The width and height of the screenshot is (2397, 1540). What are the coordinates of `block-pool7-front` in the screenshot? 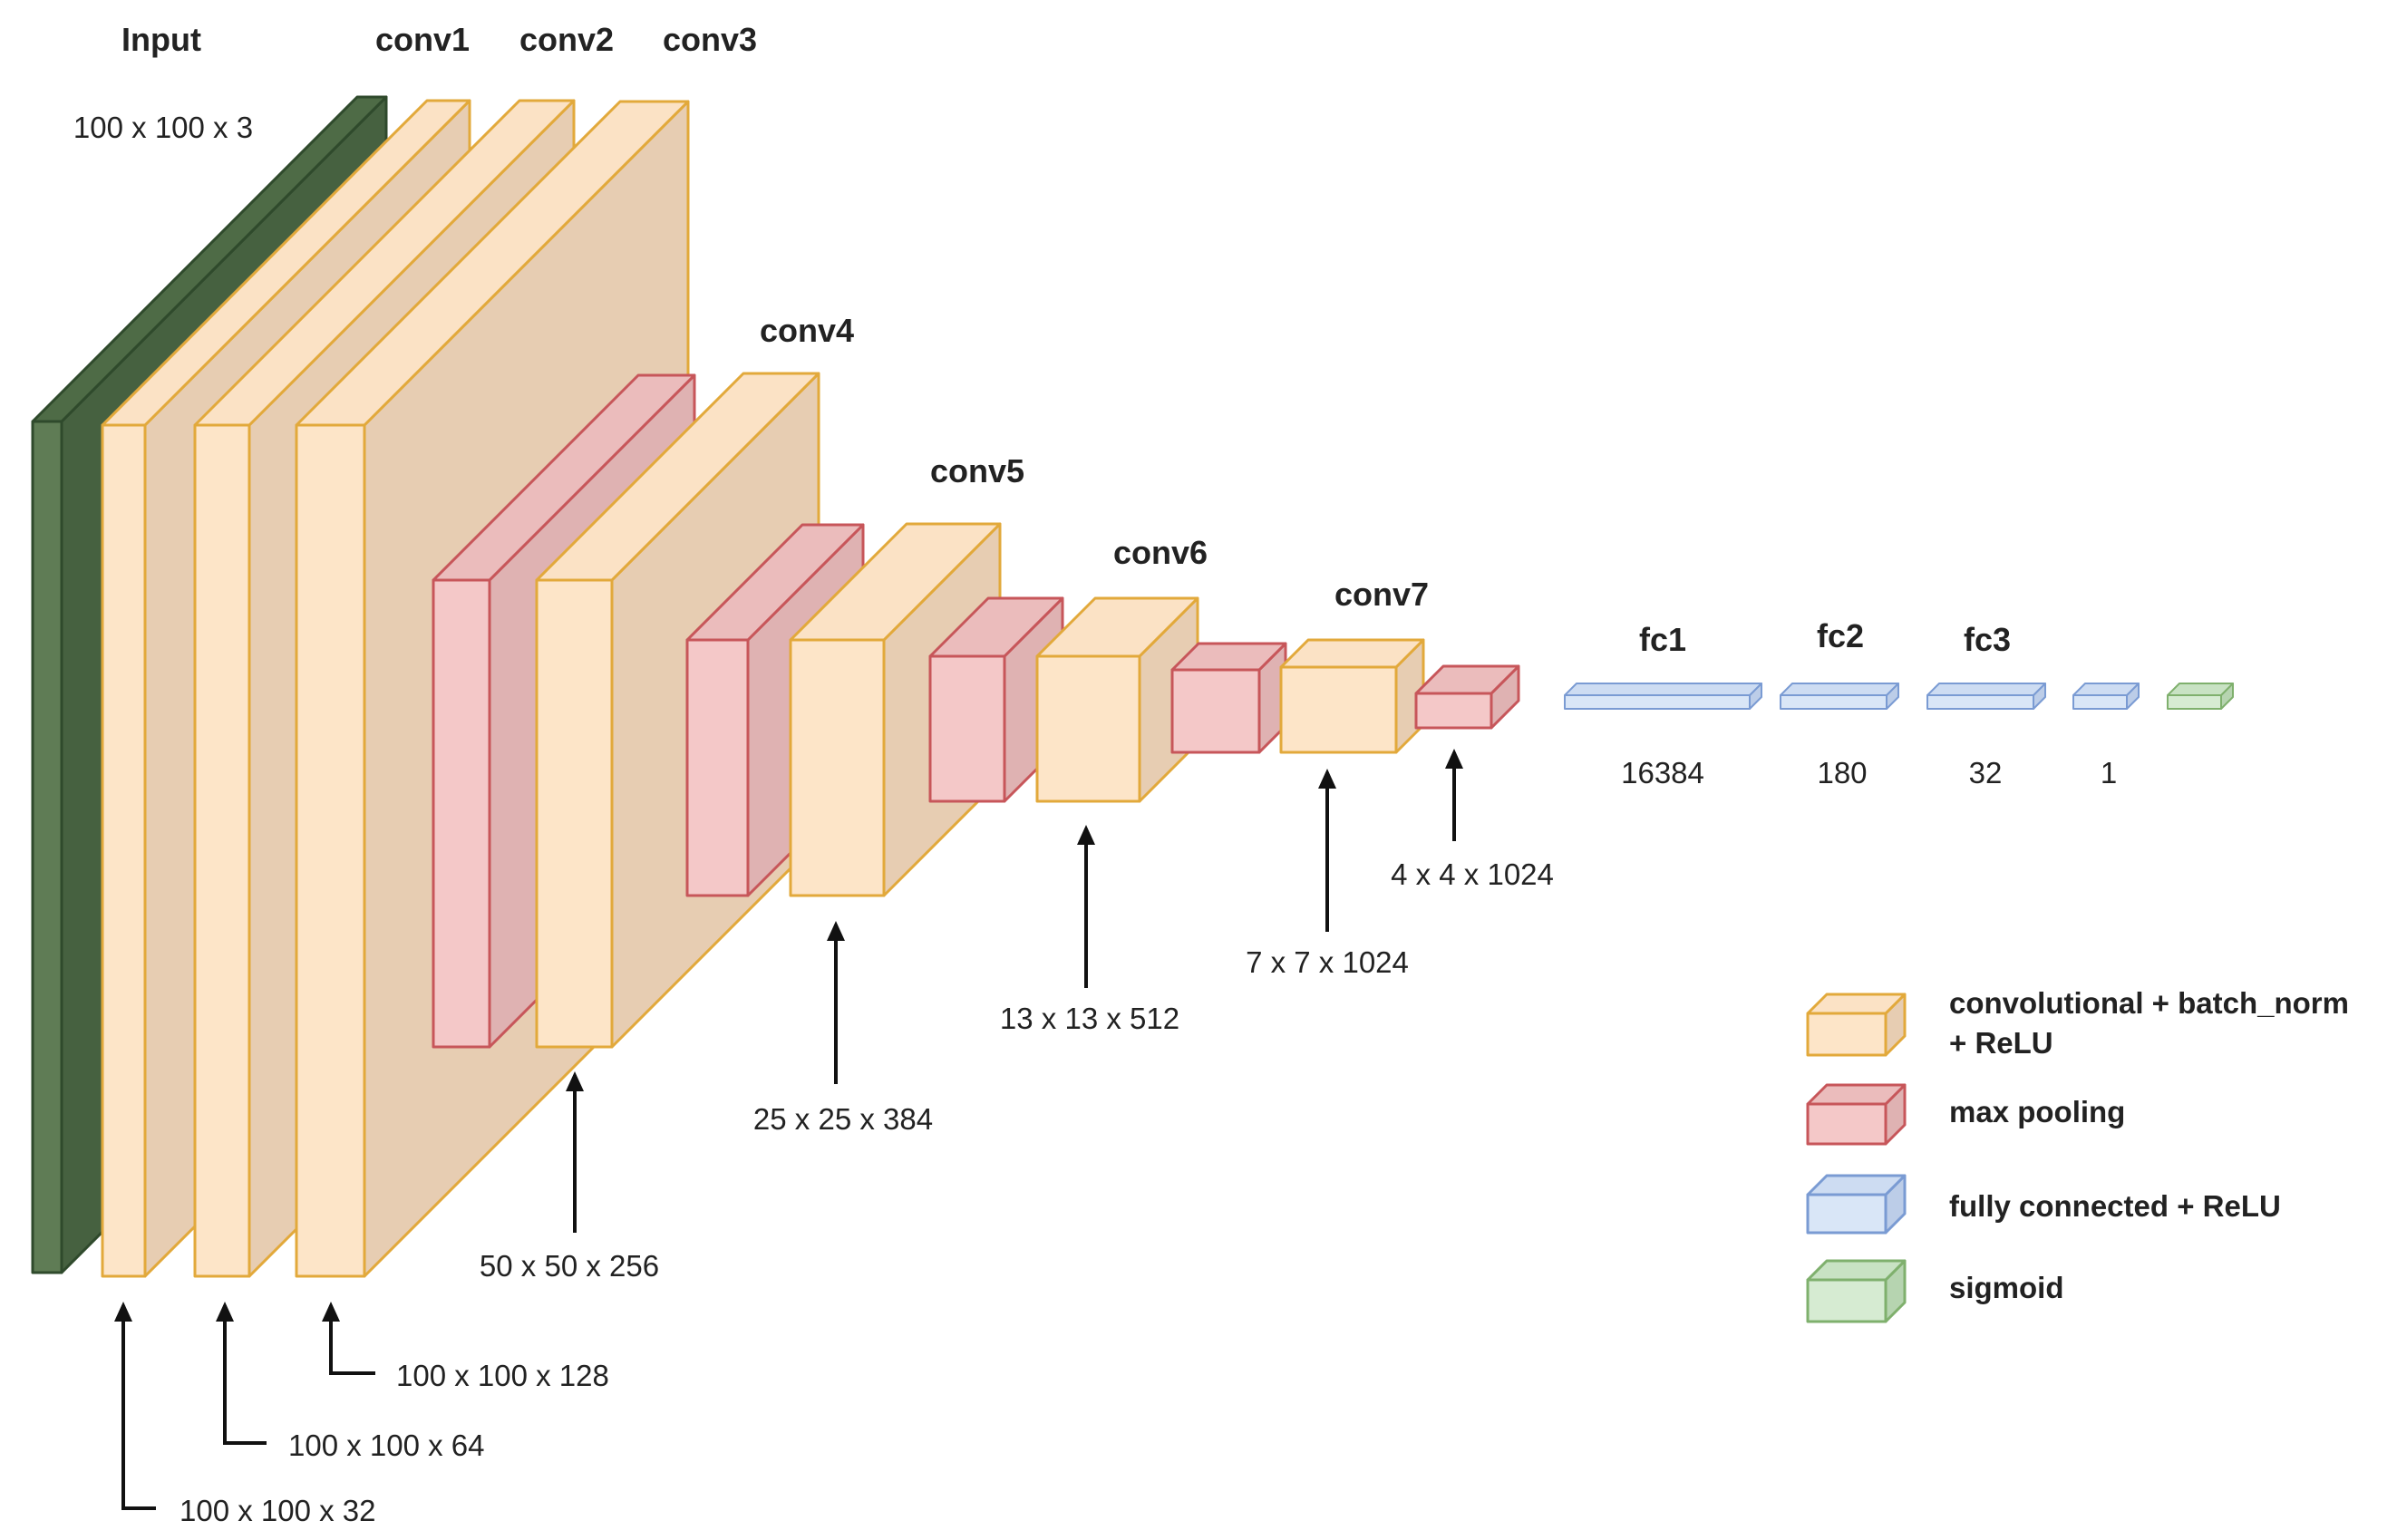 It's located at (1215, 711).